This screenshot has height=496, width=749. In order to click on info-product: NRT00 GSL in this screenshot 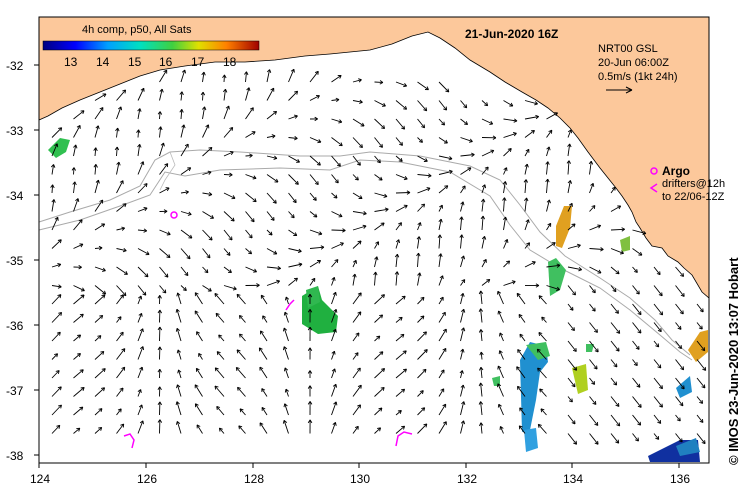, I will do `click(628, 49)`.